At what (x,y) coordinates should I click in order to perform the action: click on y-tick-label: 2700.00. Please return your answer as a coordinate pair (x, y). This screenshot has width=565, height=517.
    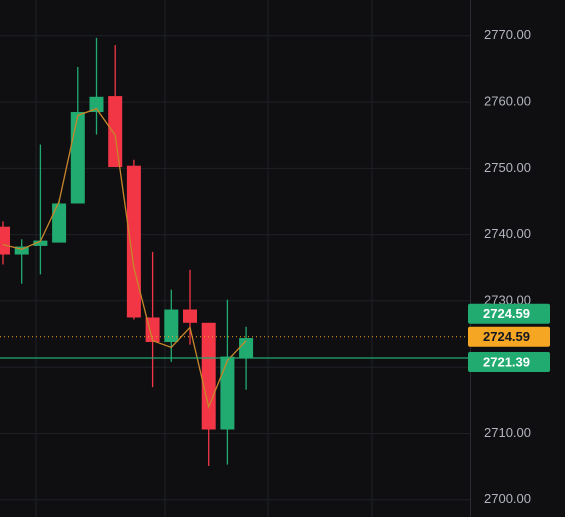
    Looking at the image, I should click on (507, 498).